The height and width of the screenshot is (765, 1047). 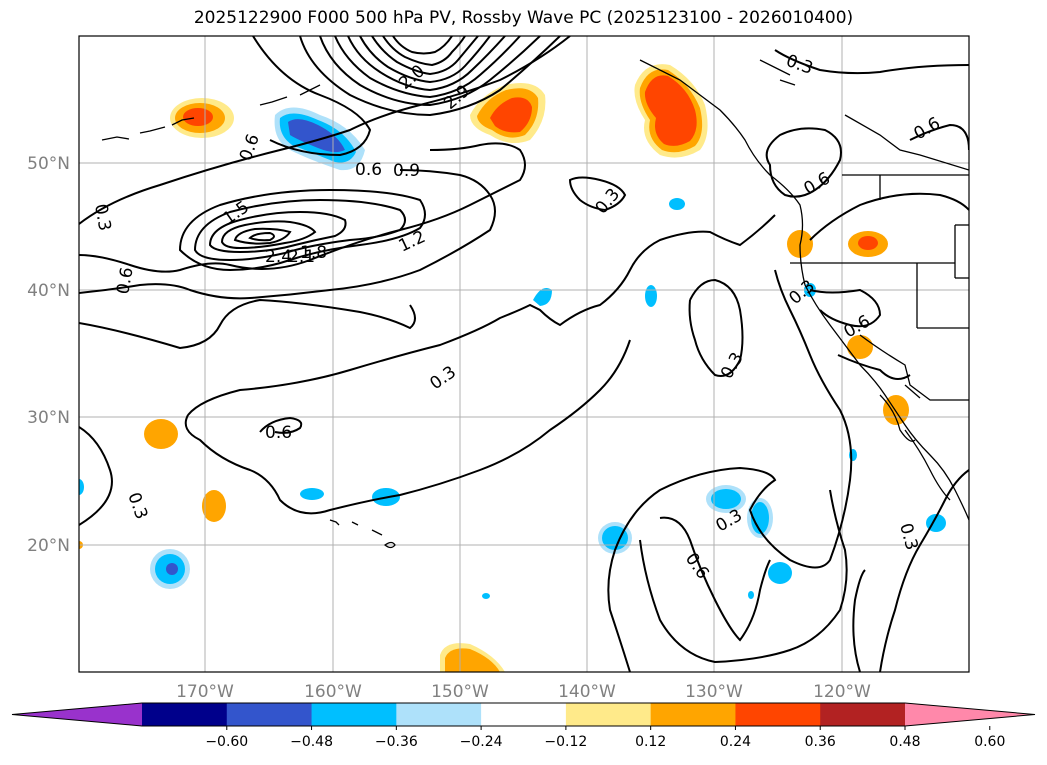 What do you see at coordinates (48, 546) in the screenshot?
I see `lat-label-20n: 20°N` at bounding box center [48, 546].